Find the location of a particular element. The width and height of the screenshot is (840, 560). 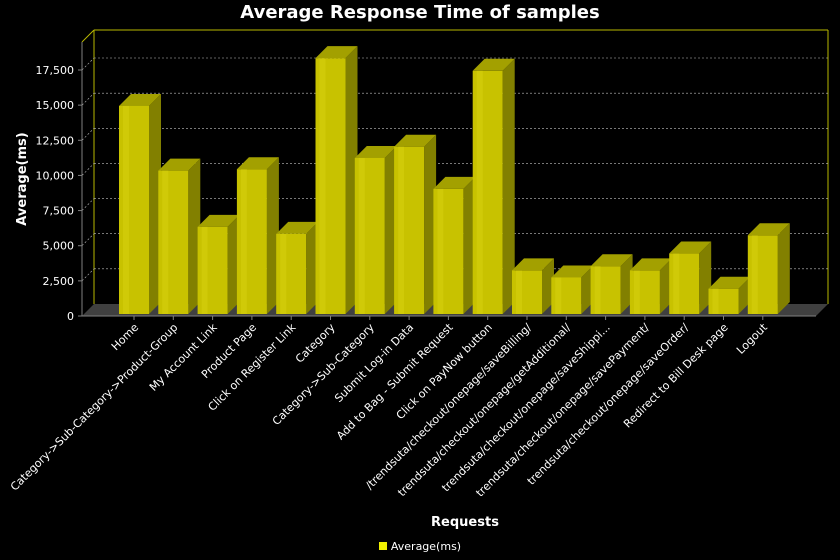

y-tick-label: 7,500 is located at coordinates (59, 211).